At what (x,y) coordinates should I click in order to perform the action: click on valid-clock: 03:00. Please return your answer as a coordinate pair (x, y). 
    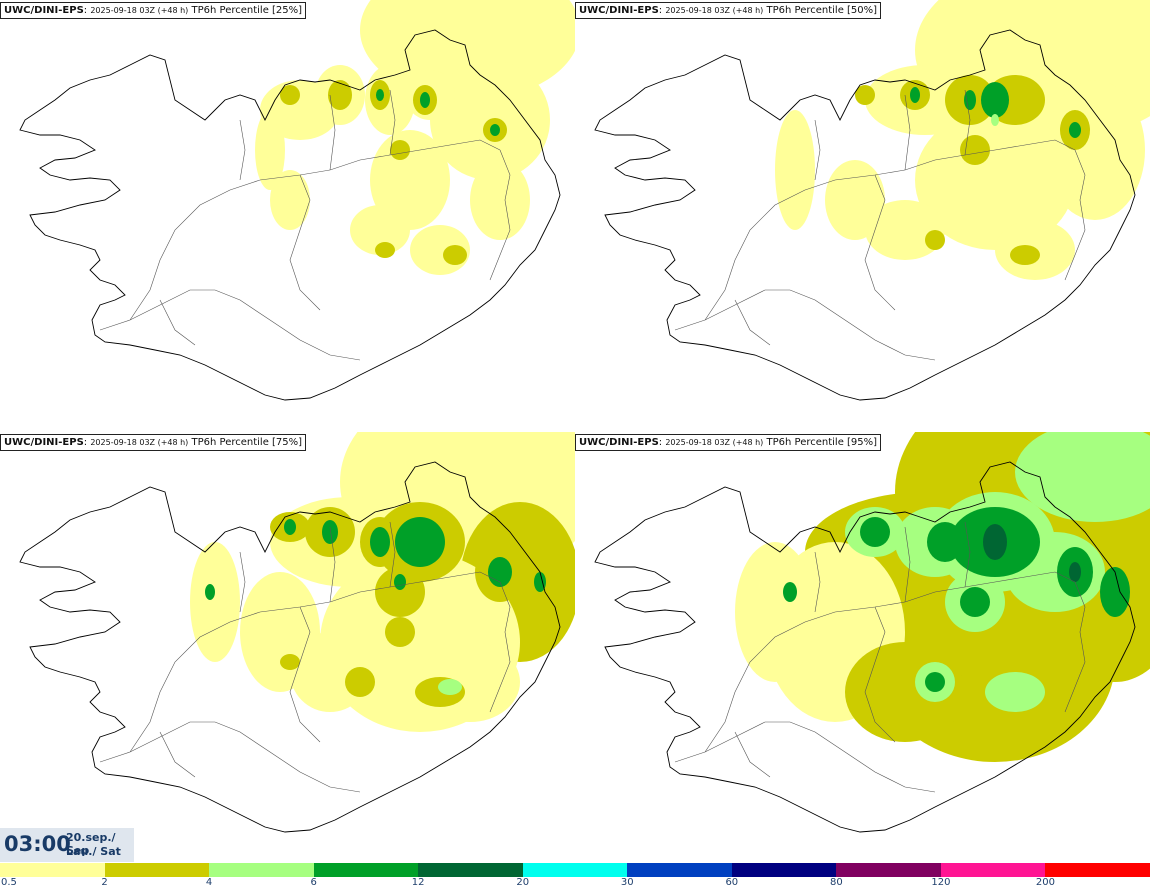
    Looking at the image, I should click on (37, 844).